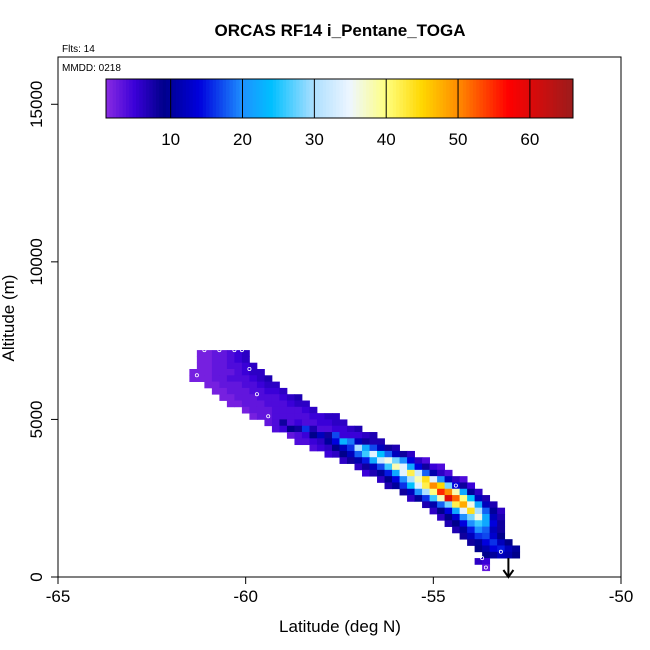  Describe the element at coordinates (78, 49) in the screenshot. I see `flights-annotation: Flts: 14` at that location.